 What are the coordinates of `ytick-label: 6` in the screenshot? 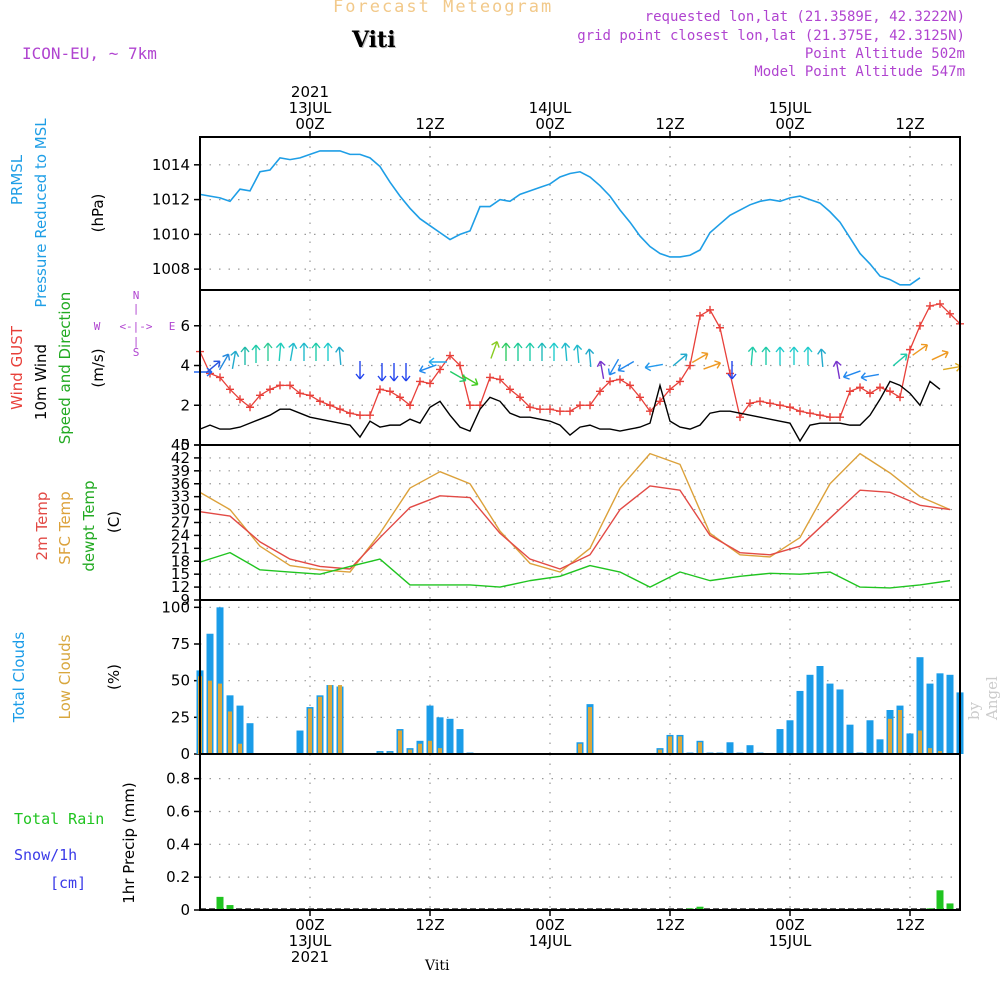 It's located at (185, 326).